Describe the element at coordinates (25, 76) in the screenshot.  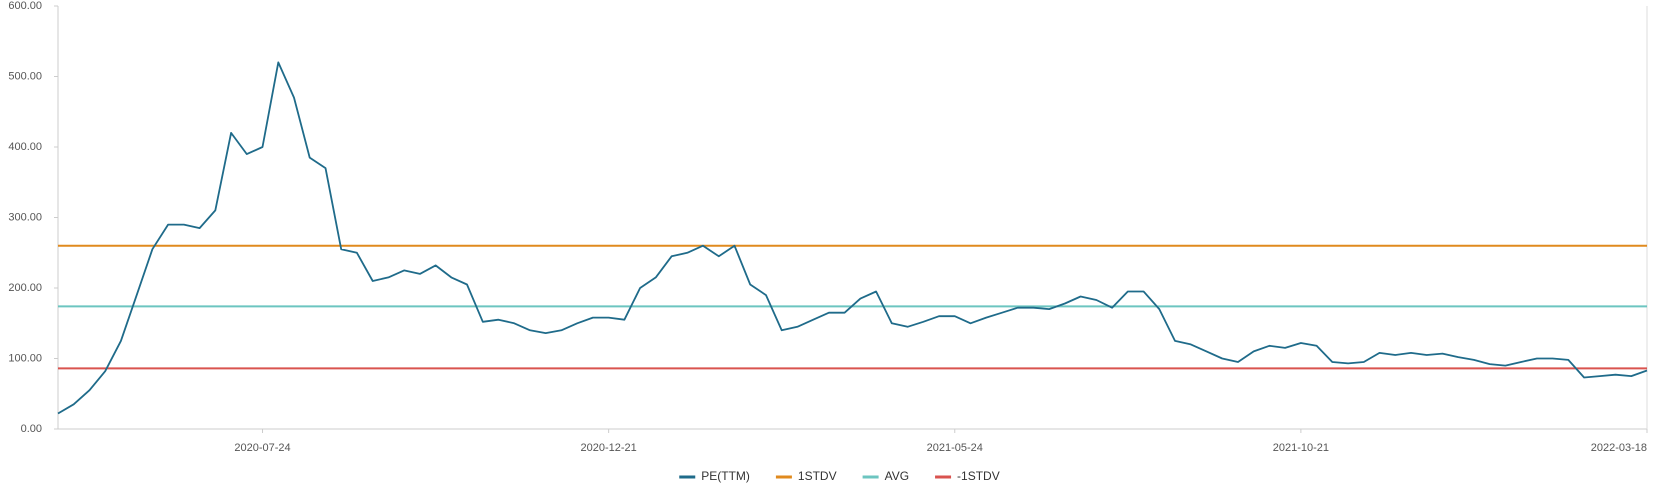
I see `y-tick-label: 500.00` at that location.